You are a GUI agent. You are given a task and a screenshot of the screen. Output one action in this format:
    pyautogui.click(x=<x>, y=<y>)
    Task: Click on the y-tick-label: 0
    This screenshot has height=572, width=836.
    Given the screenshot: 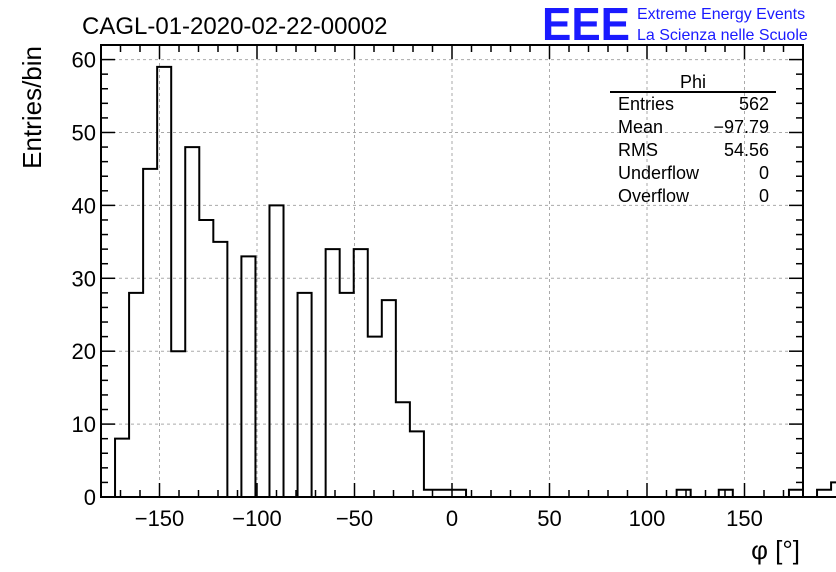 What is the action you would take?
    pyautogui.click(x=90, y=497)
    